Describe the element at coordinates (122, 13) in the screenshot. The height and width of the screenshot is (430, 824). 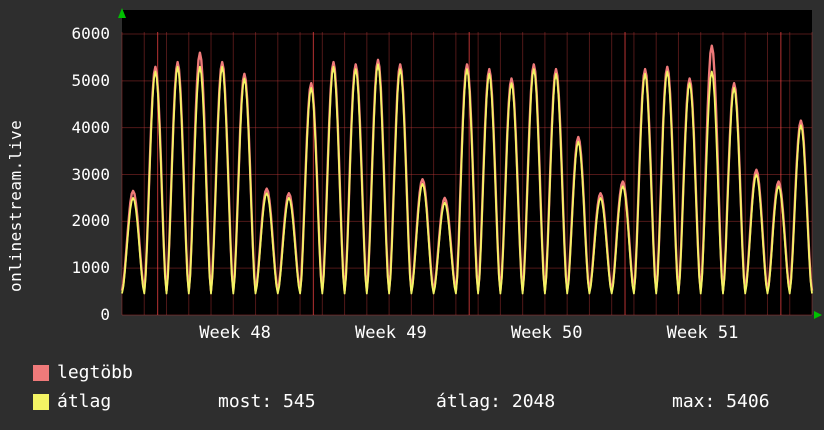
I see `y-axis-arrow-icon` at that location.